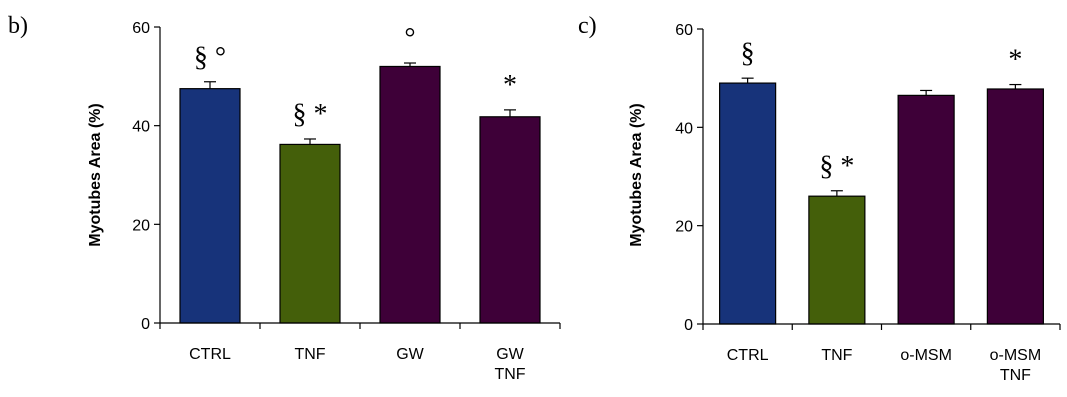 The width and height of the screenshot is (1067, 397). Describe the element at coordinates (409, 38) in the screenshot. I see `significance-annotation: °` at that location.